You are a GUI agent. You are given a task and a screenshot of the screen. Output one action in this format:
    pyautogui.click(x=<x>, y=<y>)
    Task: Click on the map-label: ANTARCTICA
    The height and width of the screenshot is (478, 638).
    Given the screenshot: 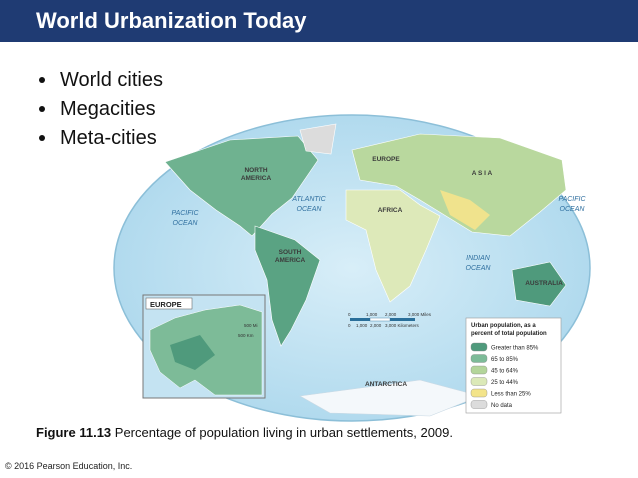 What is the action you would take?
    pyautogui.click(x=386, y=384)
    